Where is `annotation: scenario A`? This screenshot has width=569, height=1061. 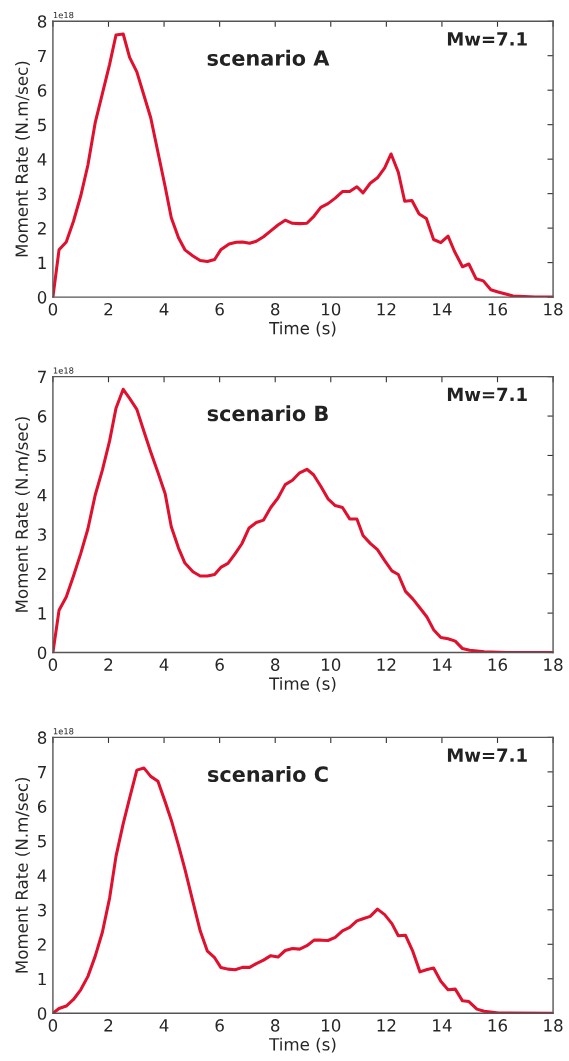
annotation: scenario A is located at coordinates (268, 57).